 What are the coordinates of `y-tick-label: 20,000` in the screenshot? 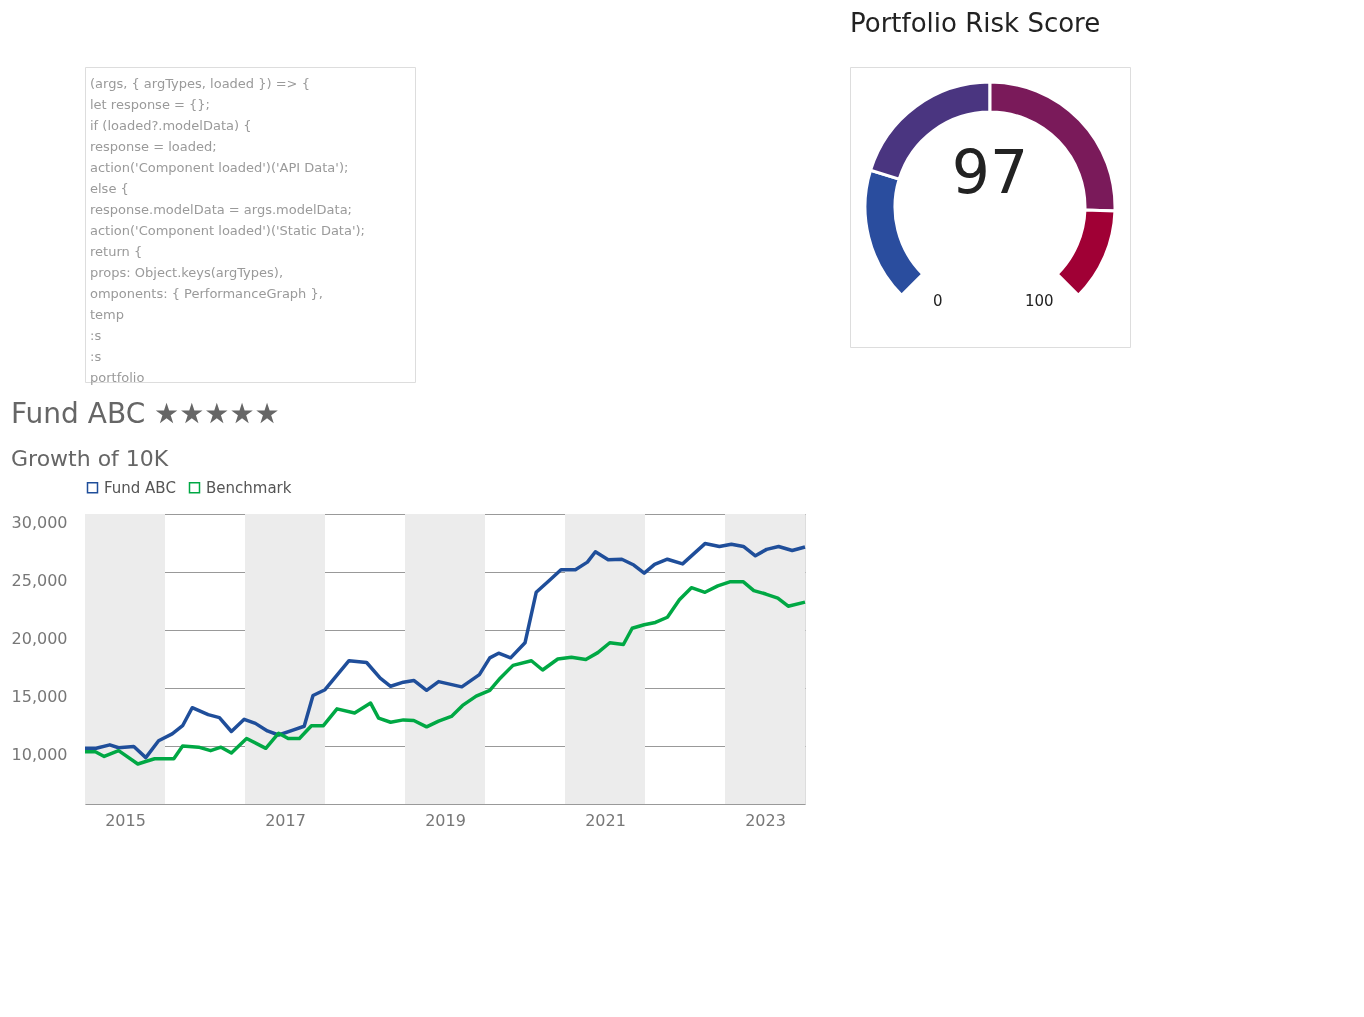 It's located at (39, 638).